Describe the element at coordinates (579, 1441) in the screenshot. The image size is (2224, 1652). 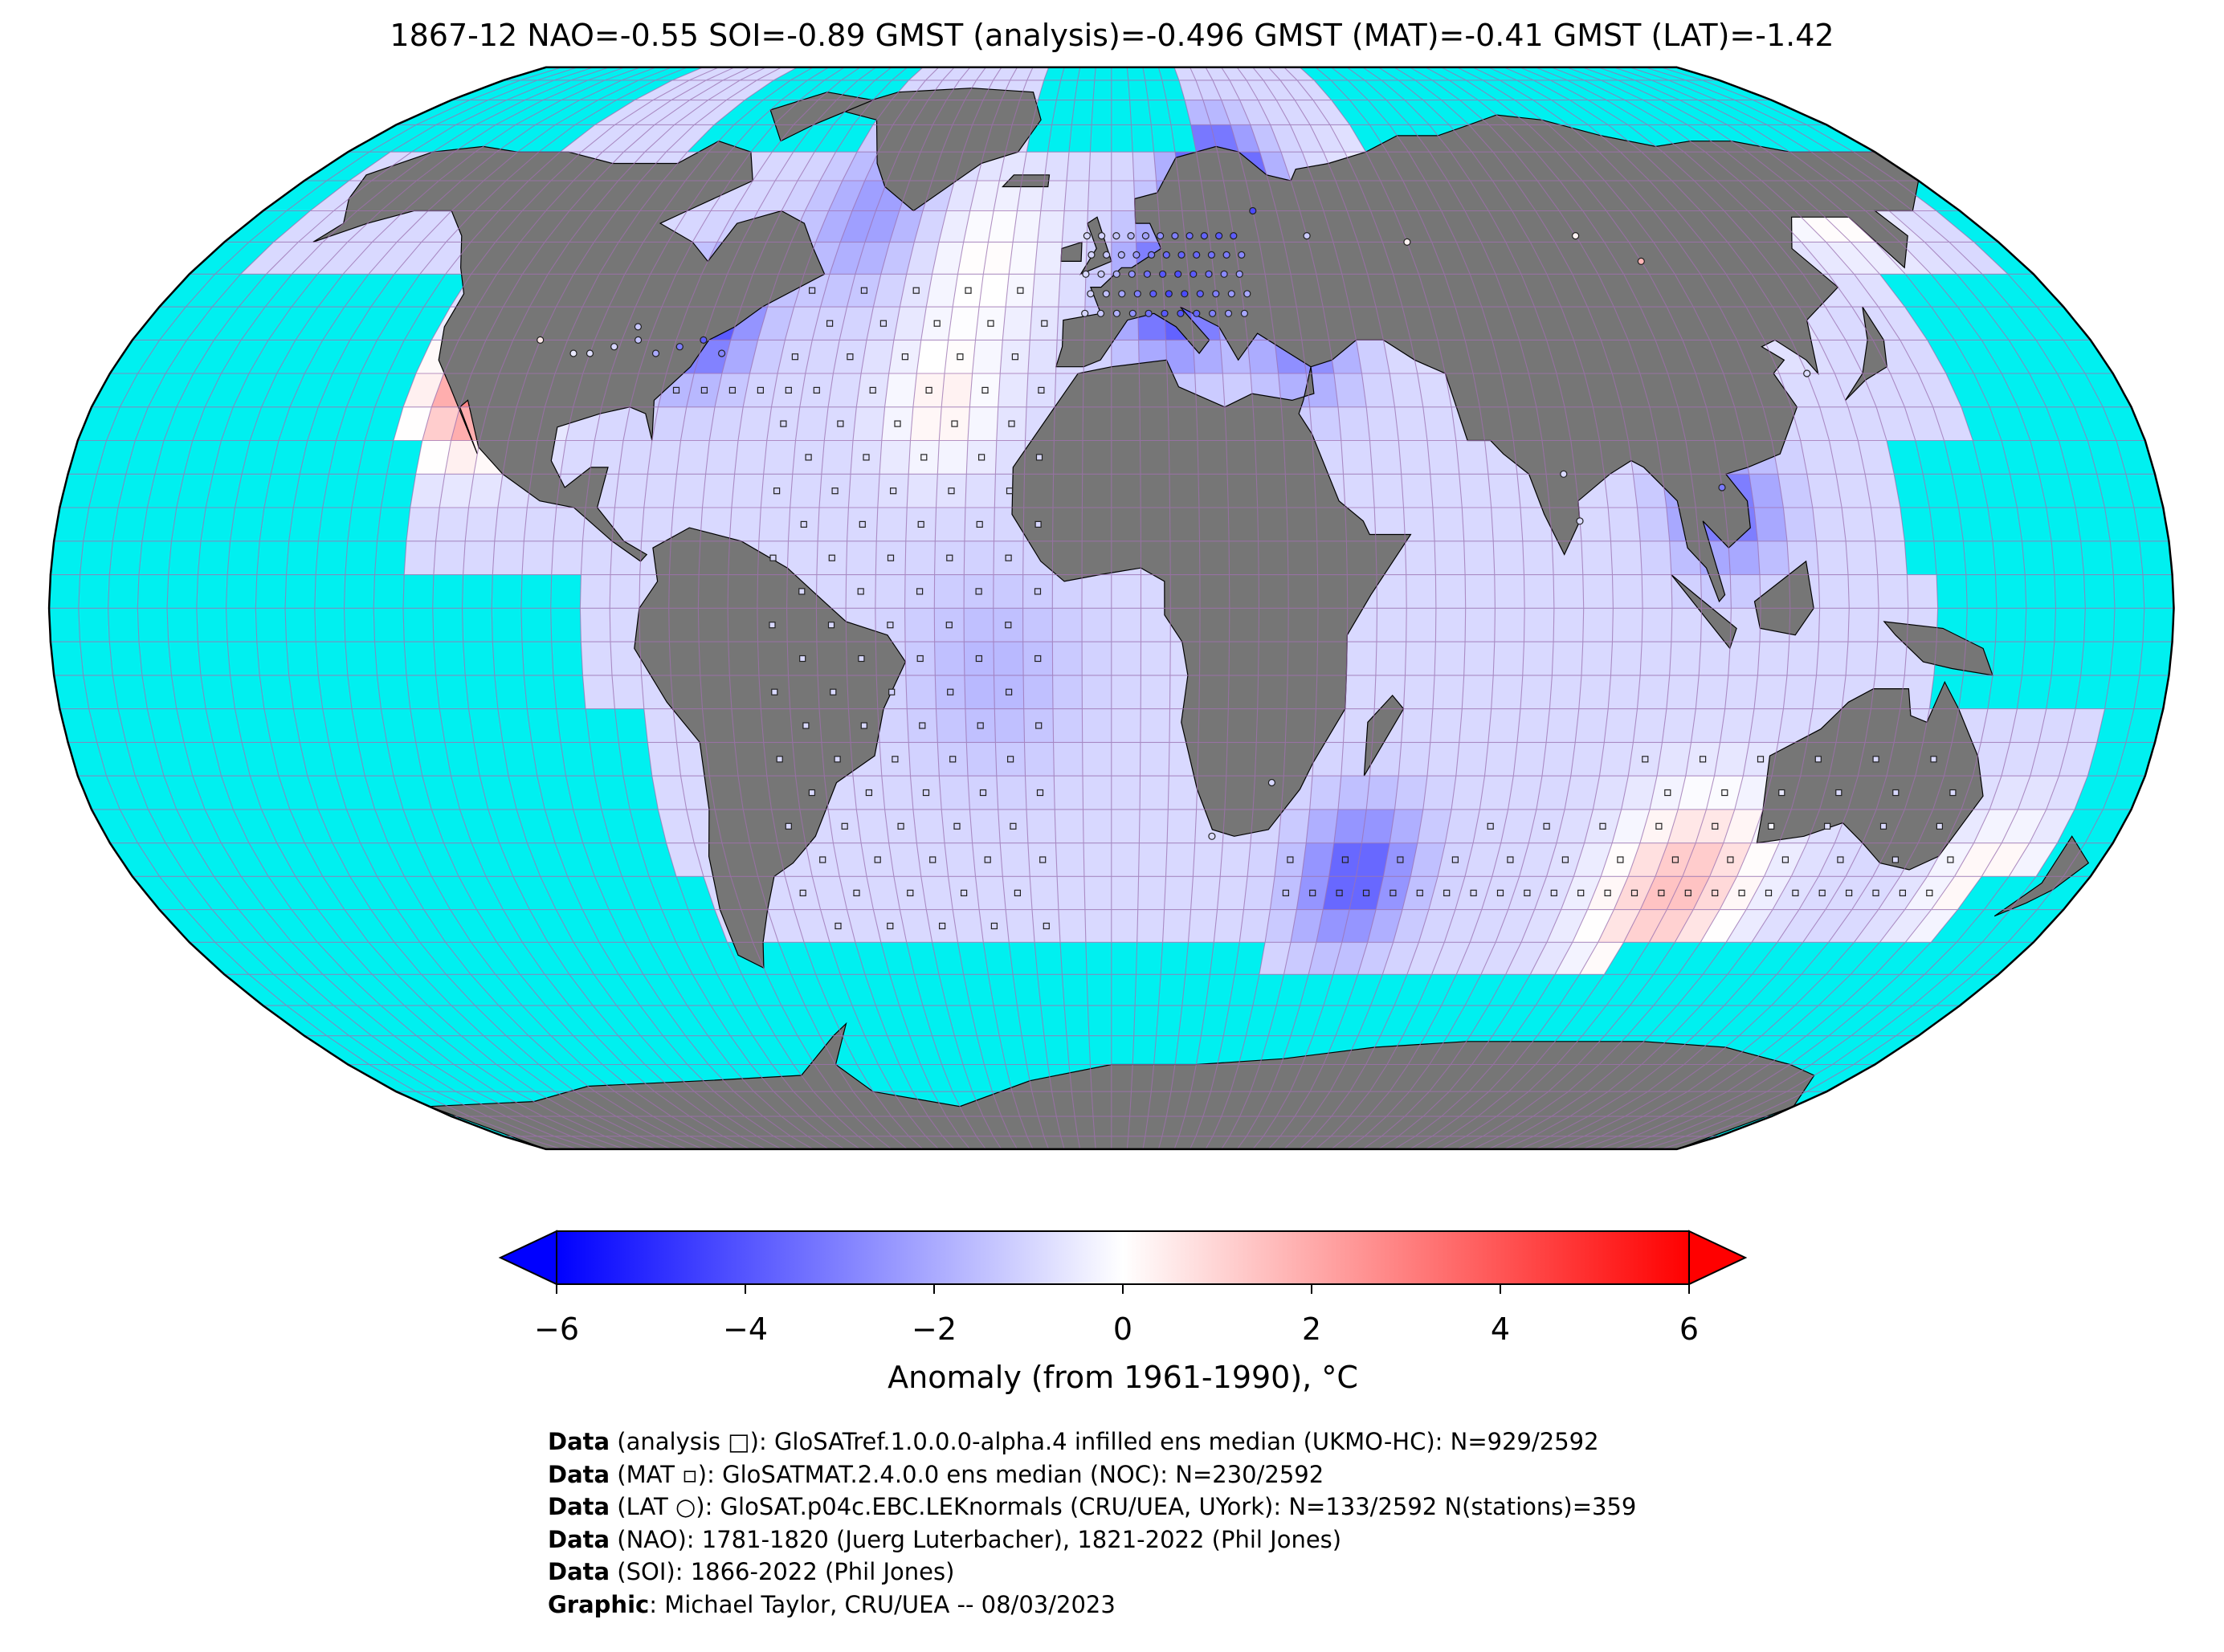
I see `credit-label: Data` at that location.